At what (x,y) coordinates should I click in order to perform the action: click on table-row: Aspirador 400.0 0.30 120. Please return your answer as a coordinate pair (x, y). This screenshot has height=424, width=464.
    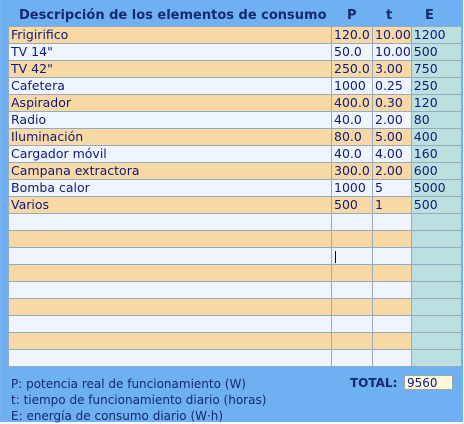
    Looking at the image, I should click on (235, 103).